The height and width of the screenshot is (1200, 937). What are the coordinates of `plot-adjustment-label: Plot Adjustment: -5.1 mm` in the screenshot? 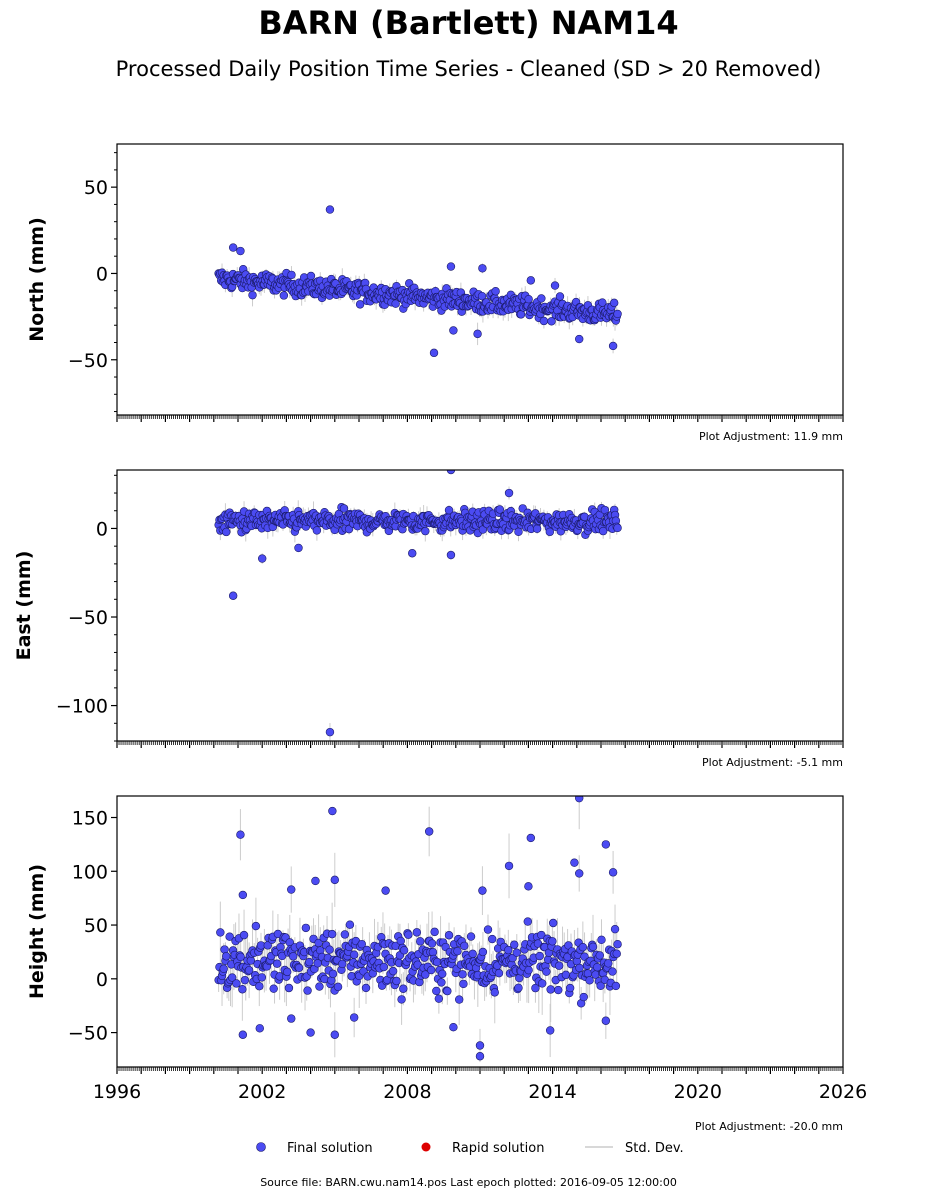 It's located at (772, 762).